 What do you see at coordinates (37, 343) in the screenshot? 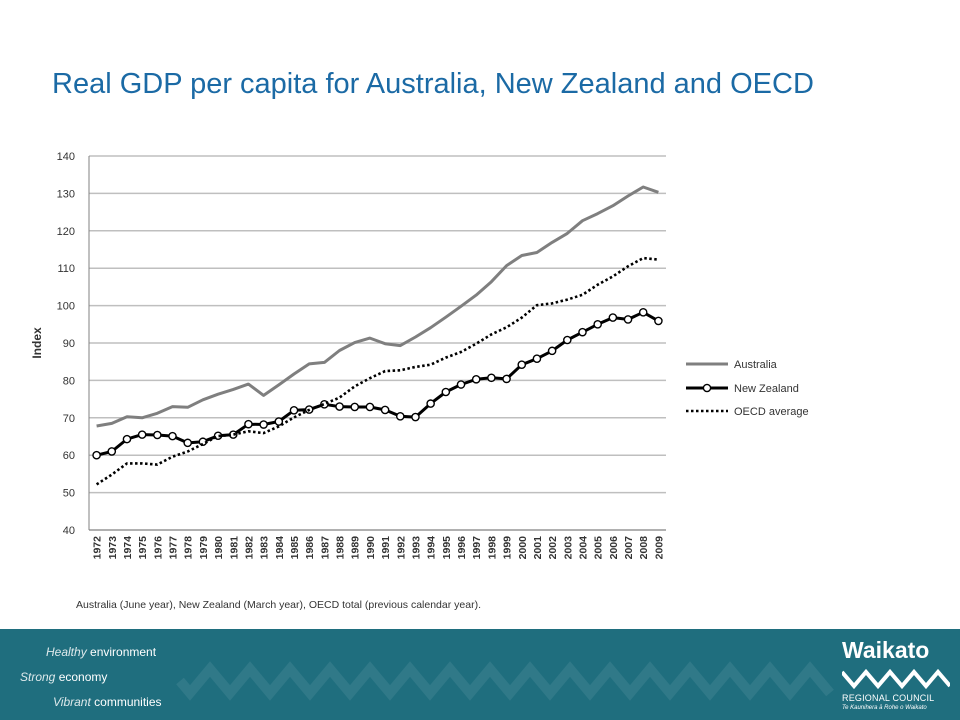
I see `y-axis-label: Index` at bounding box center [37, 343].